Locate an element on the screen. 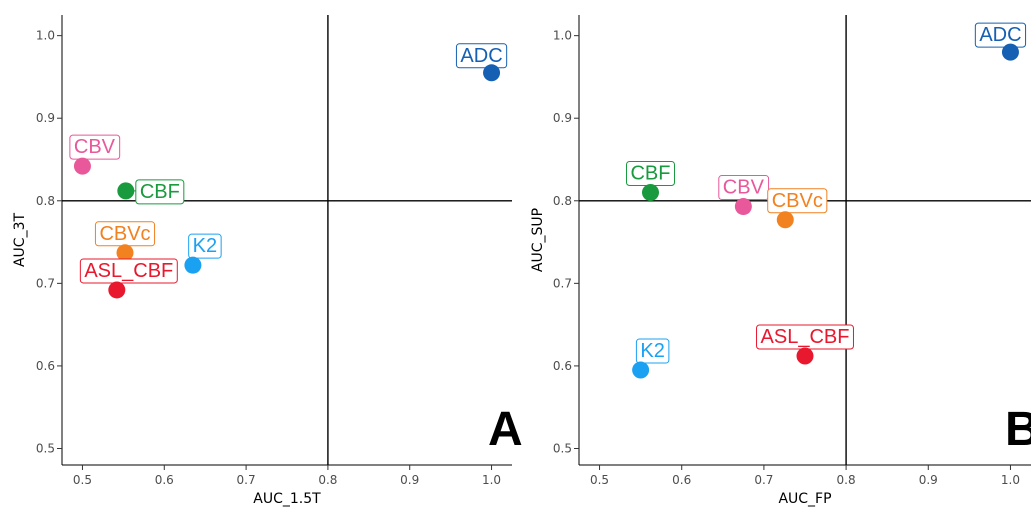 The image size is (1031, 508). x-axis-title: AUC_FP is located at coordinates (804, 499).